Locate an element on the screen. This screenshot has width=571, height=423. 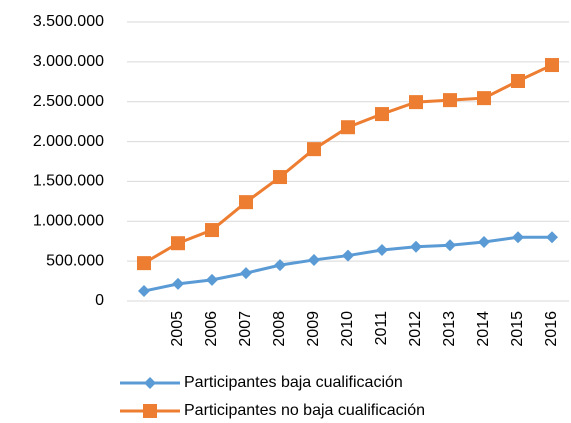
y-tick-label: 500.000 is located at coordinates (75, 260).